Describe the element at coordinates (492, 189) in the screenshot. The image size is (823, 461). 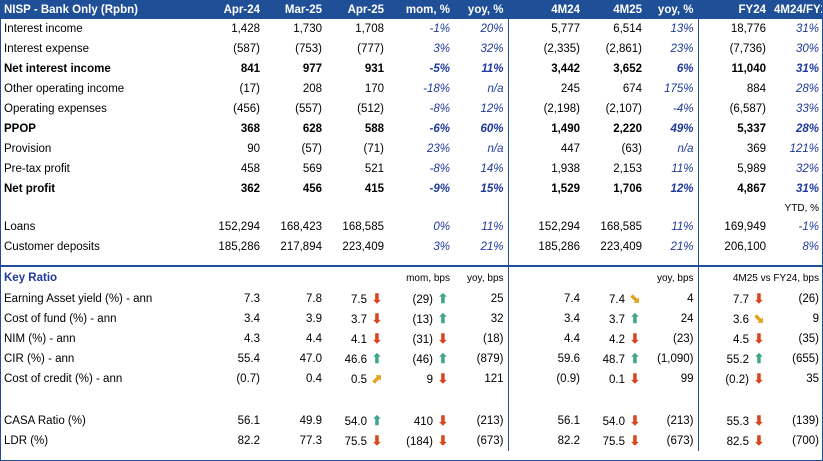
I see `value-cell: 15%` at that location.